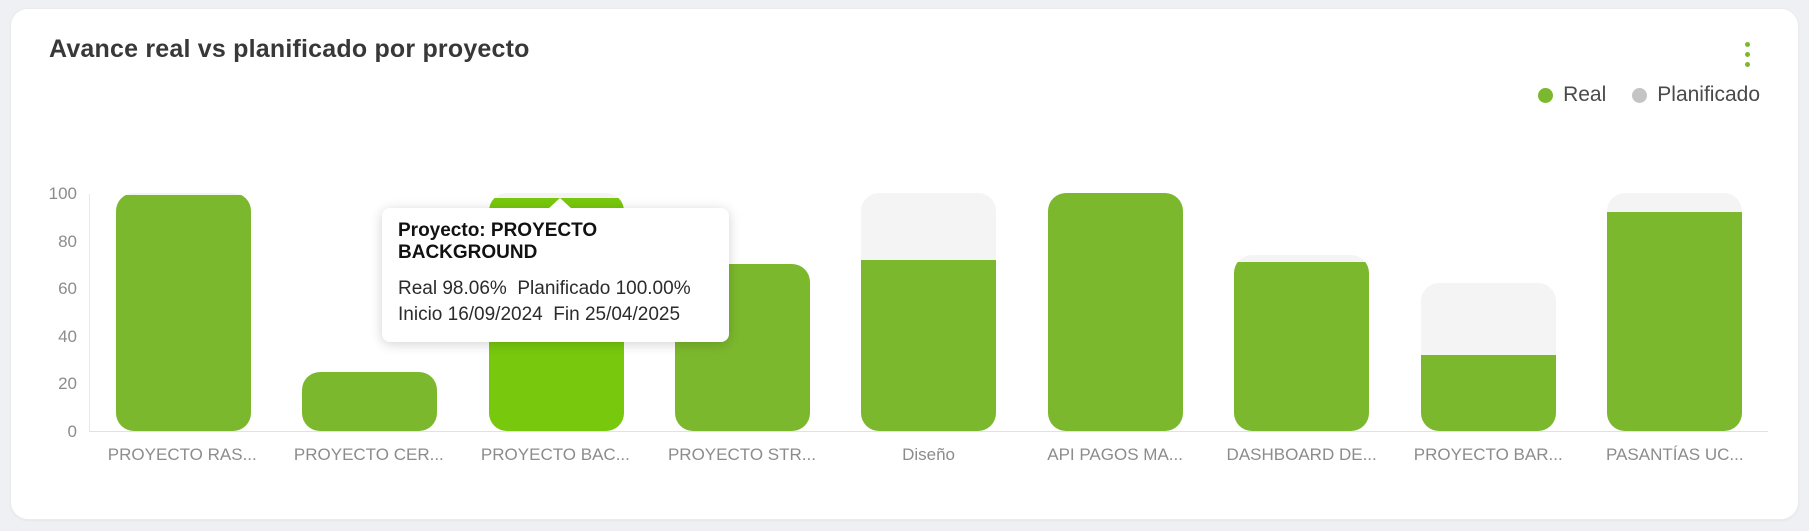 The height and width of the screenshot is (531, 1809). I want to click on tooltip-values: Real 98.06% Planificado 100.00%, so click(544, 288).